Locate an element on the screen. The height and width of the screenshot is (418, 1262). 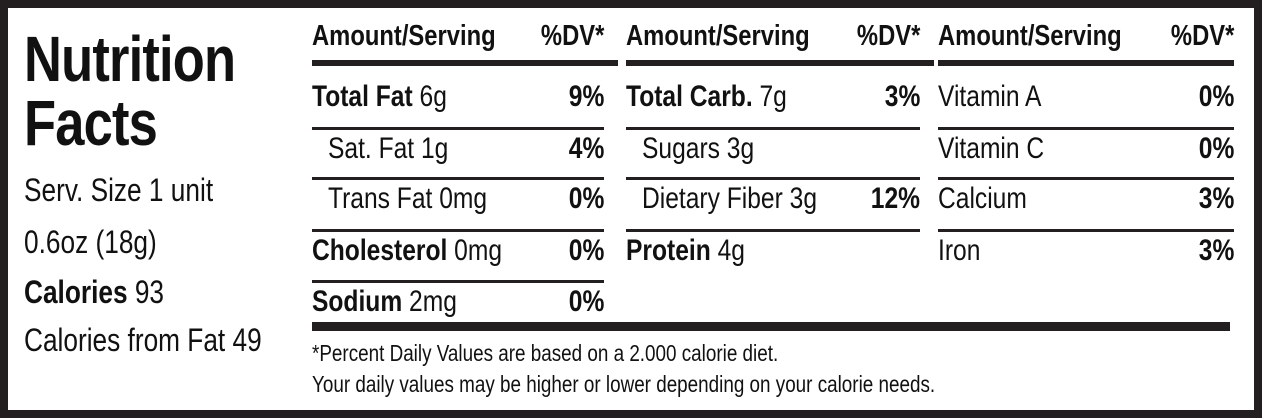
nutrient: Trans Fat 0mg is located at coordinates (425, 199).